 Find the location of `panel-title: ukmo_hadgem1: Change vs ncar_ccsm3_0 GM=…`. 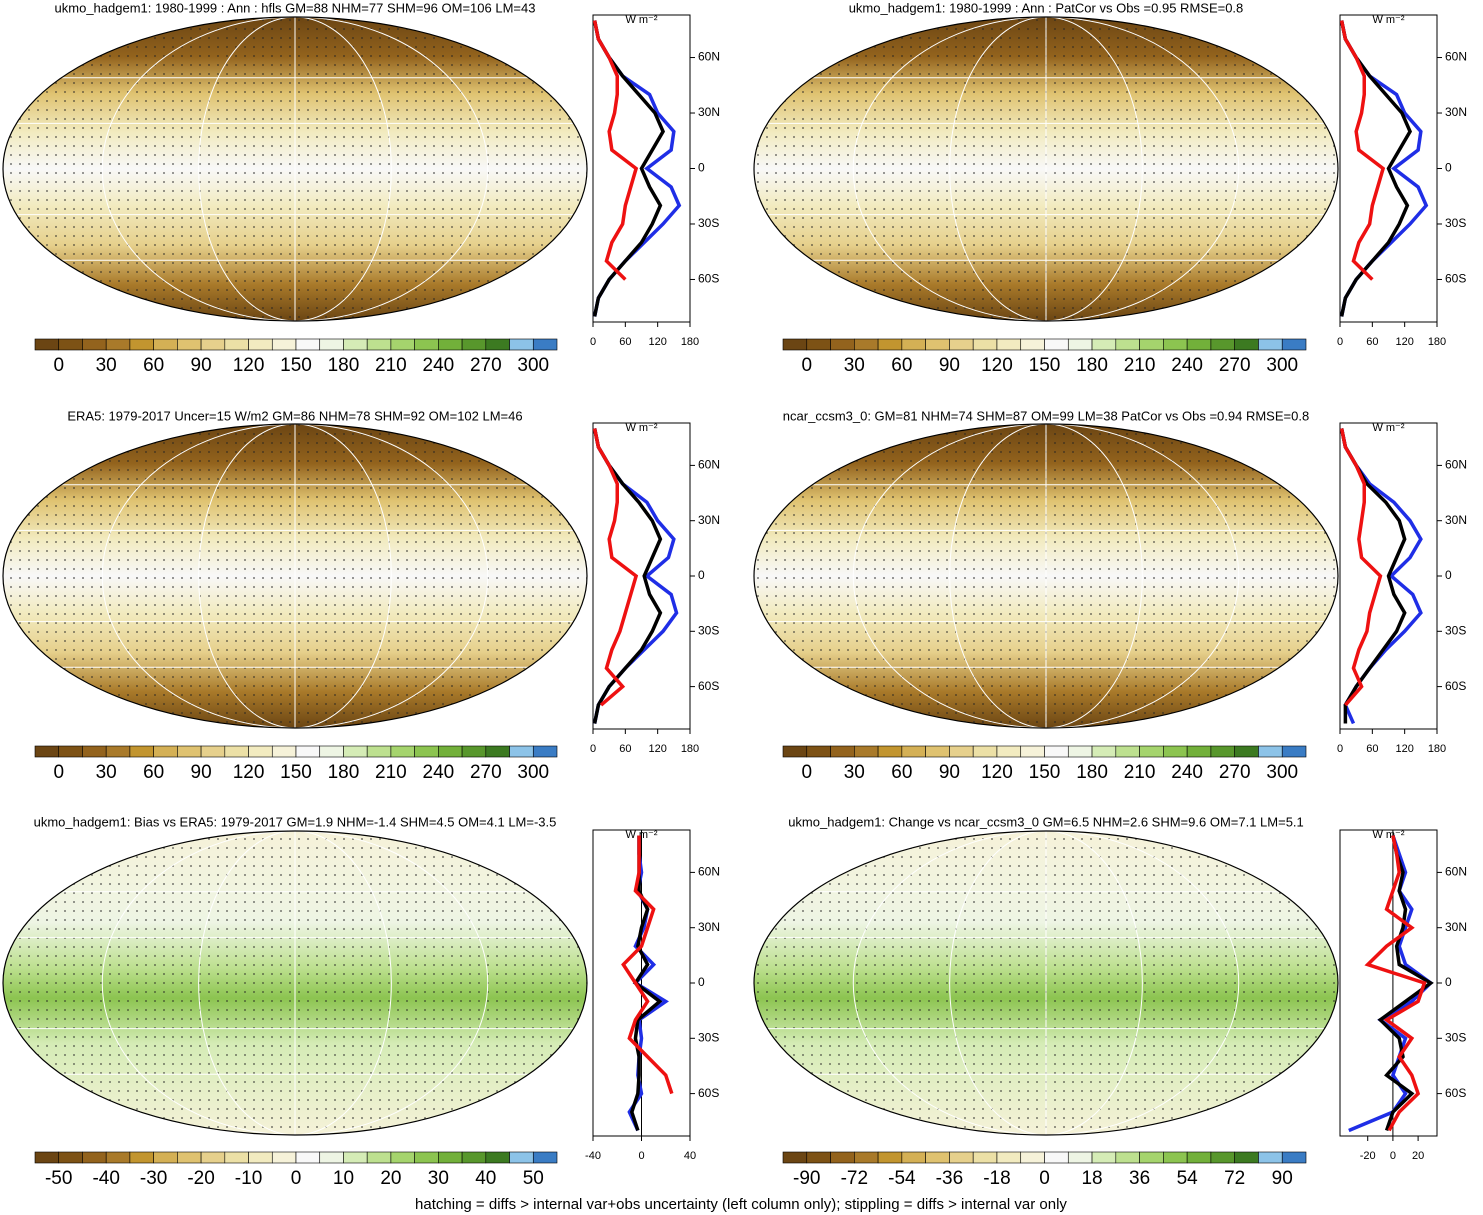

panel-title: ukmo_hadgem1: Change vs ncar_ccsm3_0 GM=… is located at coordinates (1046, 821).